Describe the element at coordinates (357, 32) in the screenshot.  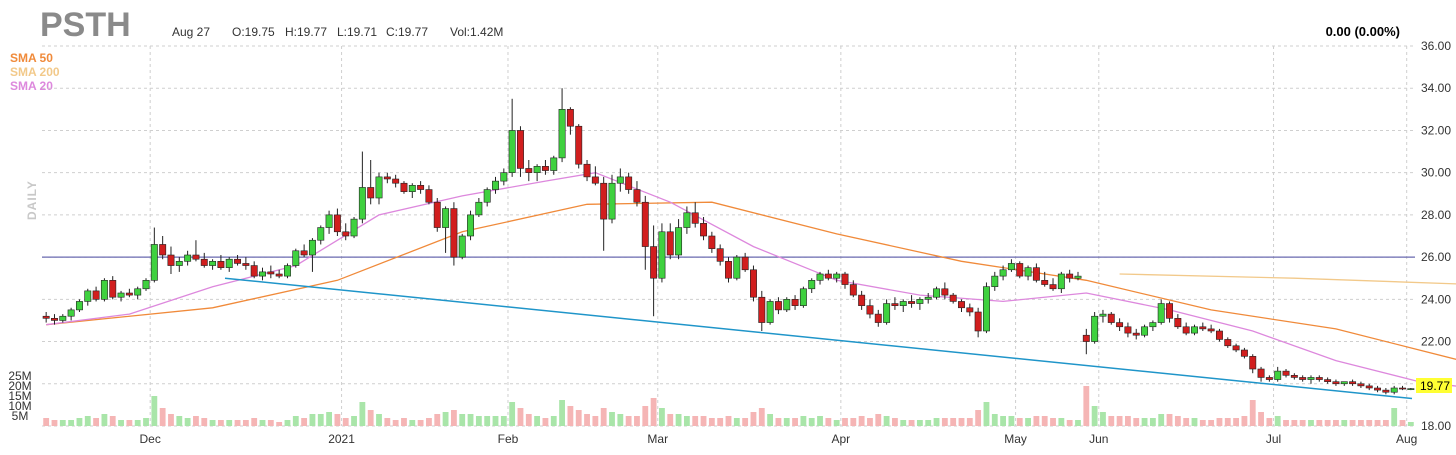
I see `header-low: L:19.71` at that location.